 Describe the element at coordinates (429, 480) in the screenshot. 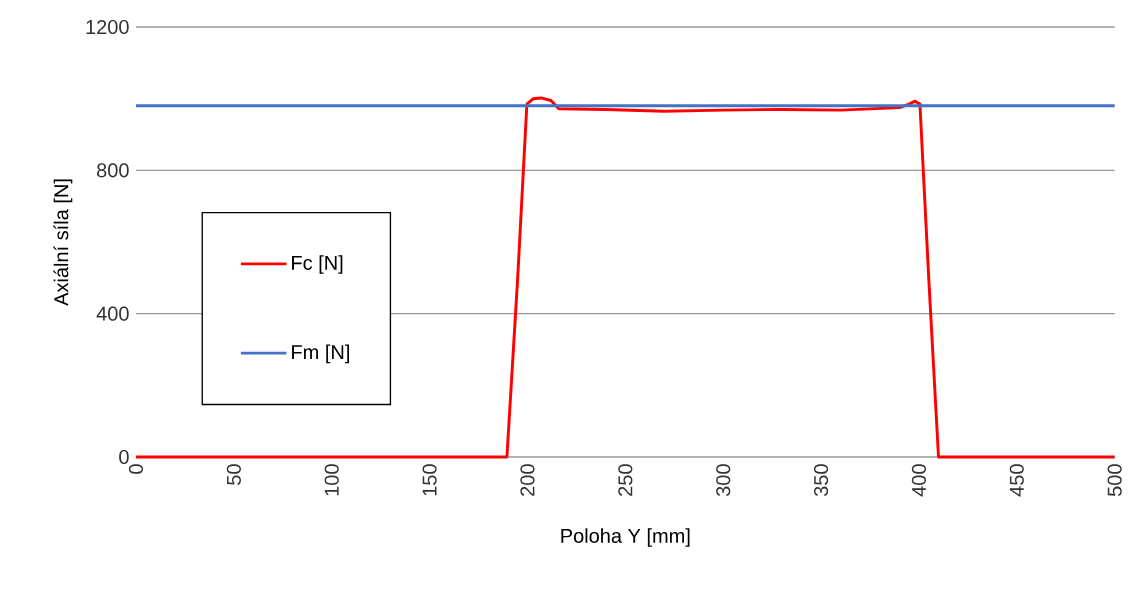

I see `x-tick-label: 150` at that location.